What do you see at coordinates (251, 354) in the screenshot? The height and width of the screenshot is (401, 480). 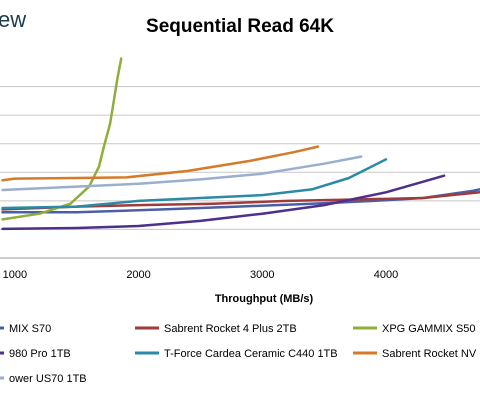 I see `legend-label: T-Force Cardea Ceramic C440 1TB` at bounding box center [251, 354].